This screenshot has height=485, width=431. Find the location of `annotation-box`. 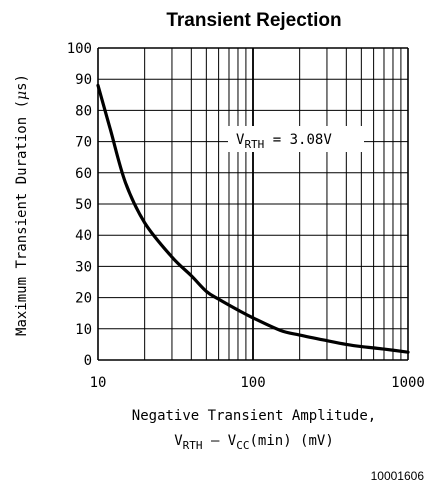

annotation-box is located at coordinates (296, 139).